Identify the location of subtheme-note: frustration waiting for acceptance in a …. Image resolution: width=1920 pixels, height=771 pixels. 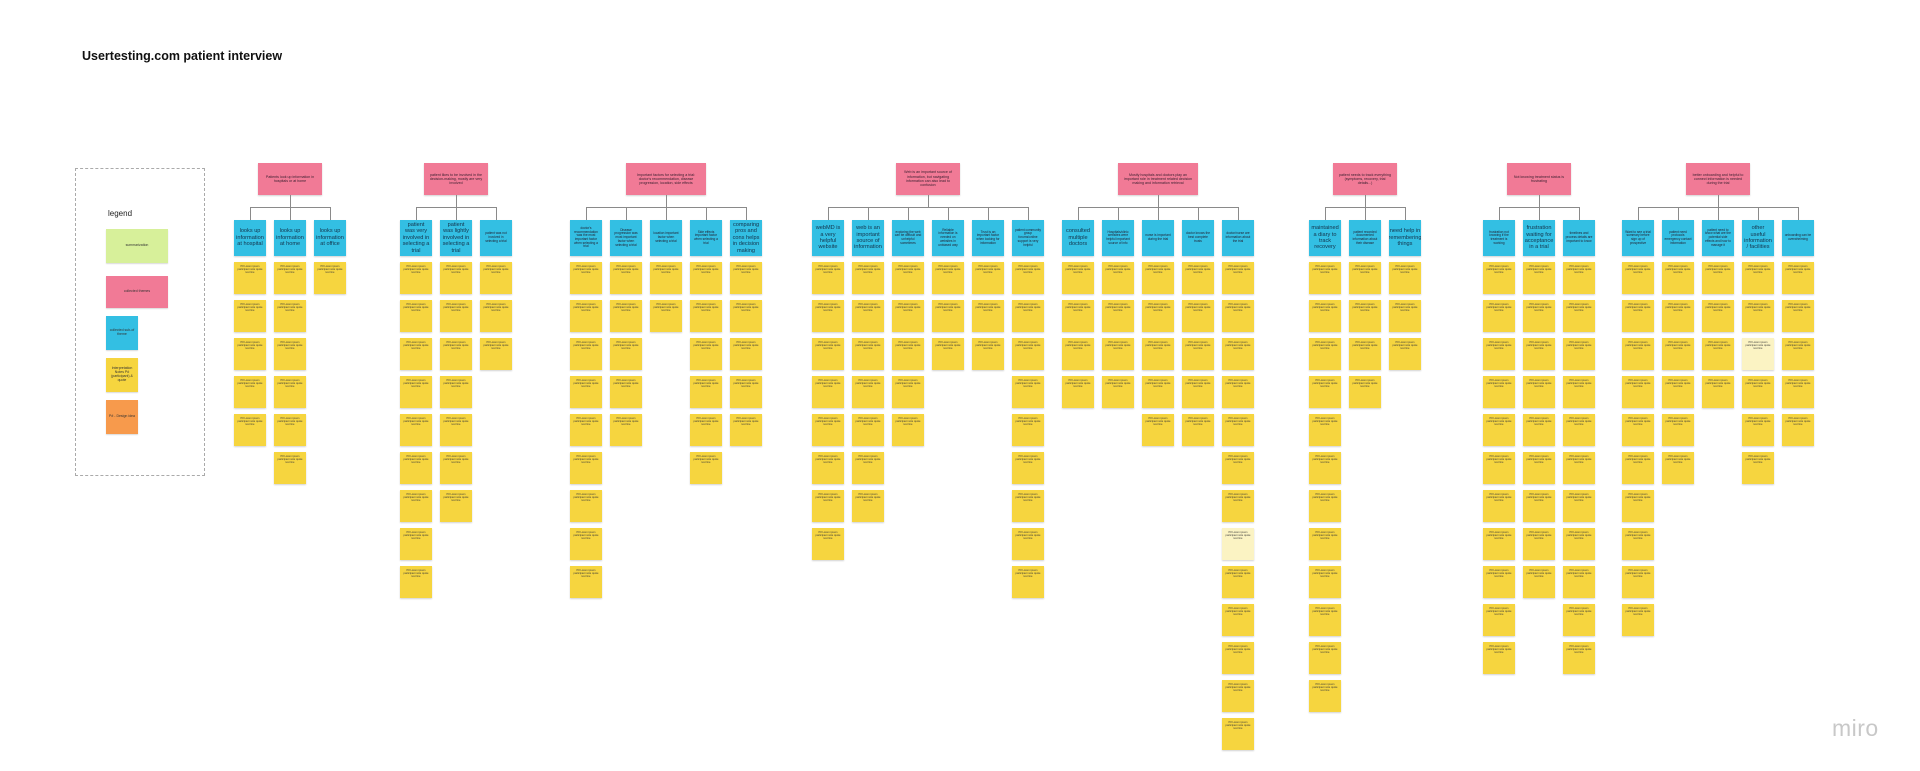
(1539, 238).